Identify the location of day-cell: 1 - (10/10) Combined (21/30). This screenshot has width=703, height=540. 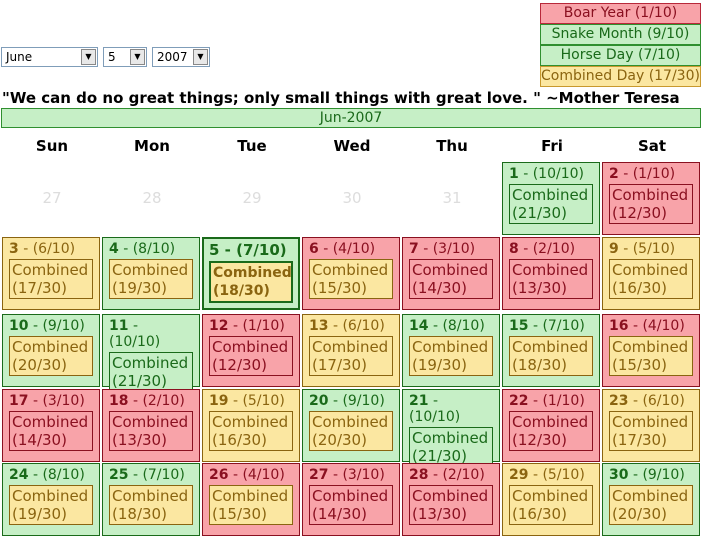
(551, 198).